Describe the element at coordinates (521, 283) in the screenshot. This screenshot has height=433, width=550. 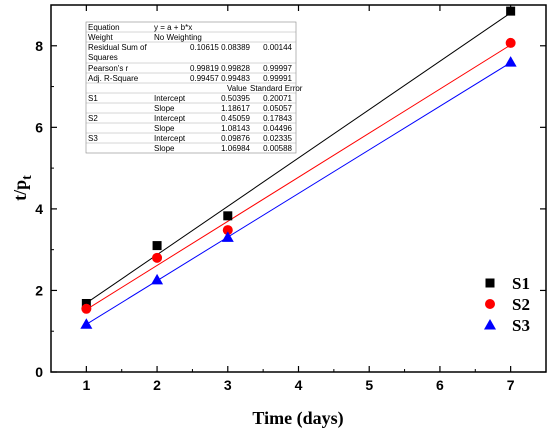
I see `legend-label-S1: S1` at that location.